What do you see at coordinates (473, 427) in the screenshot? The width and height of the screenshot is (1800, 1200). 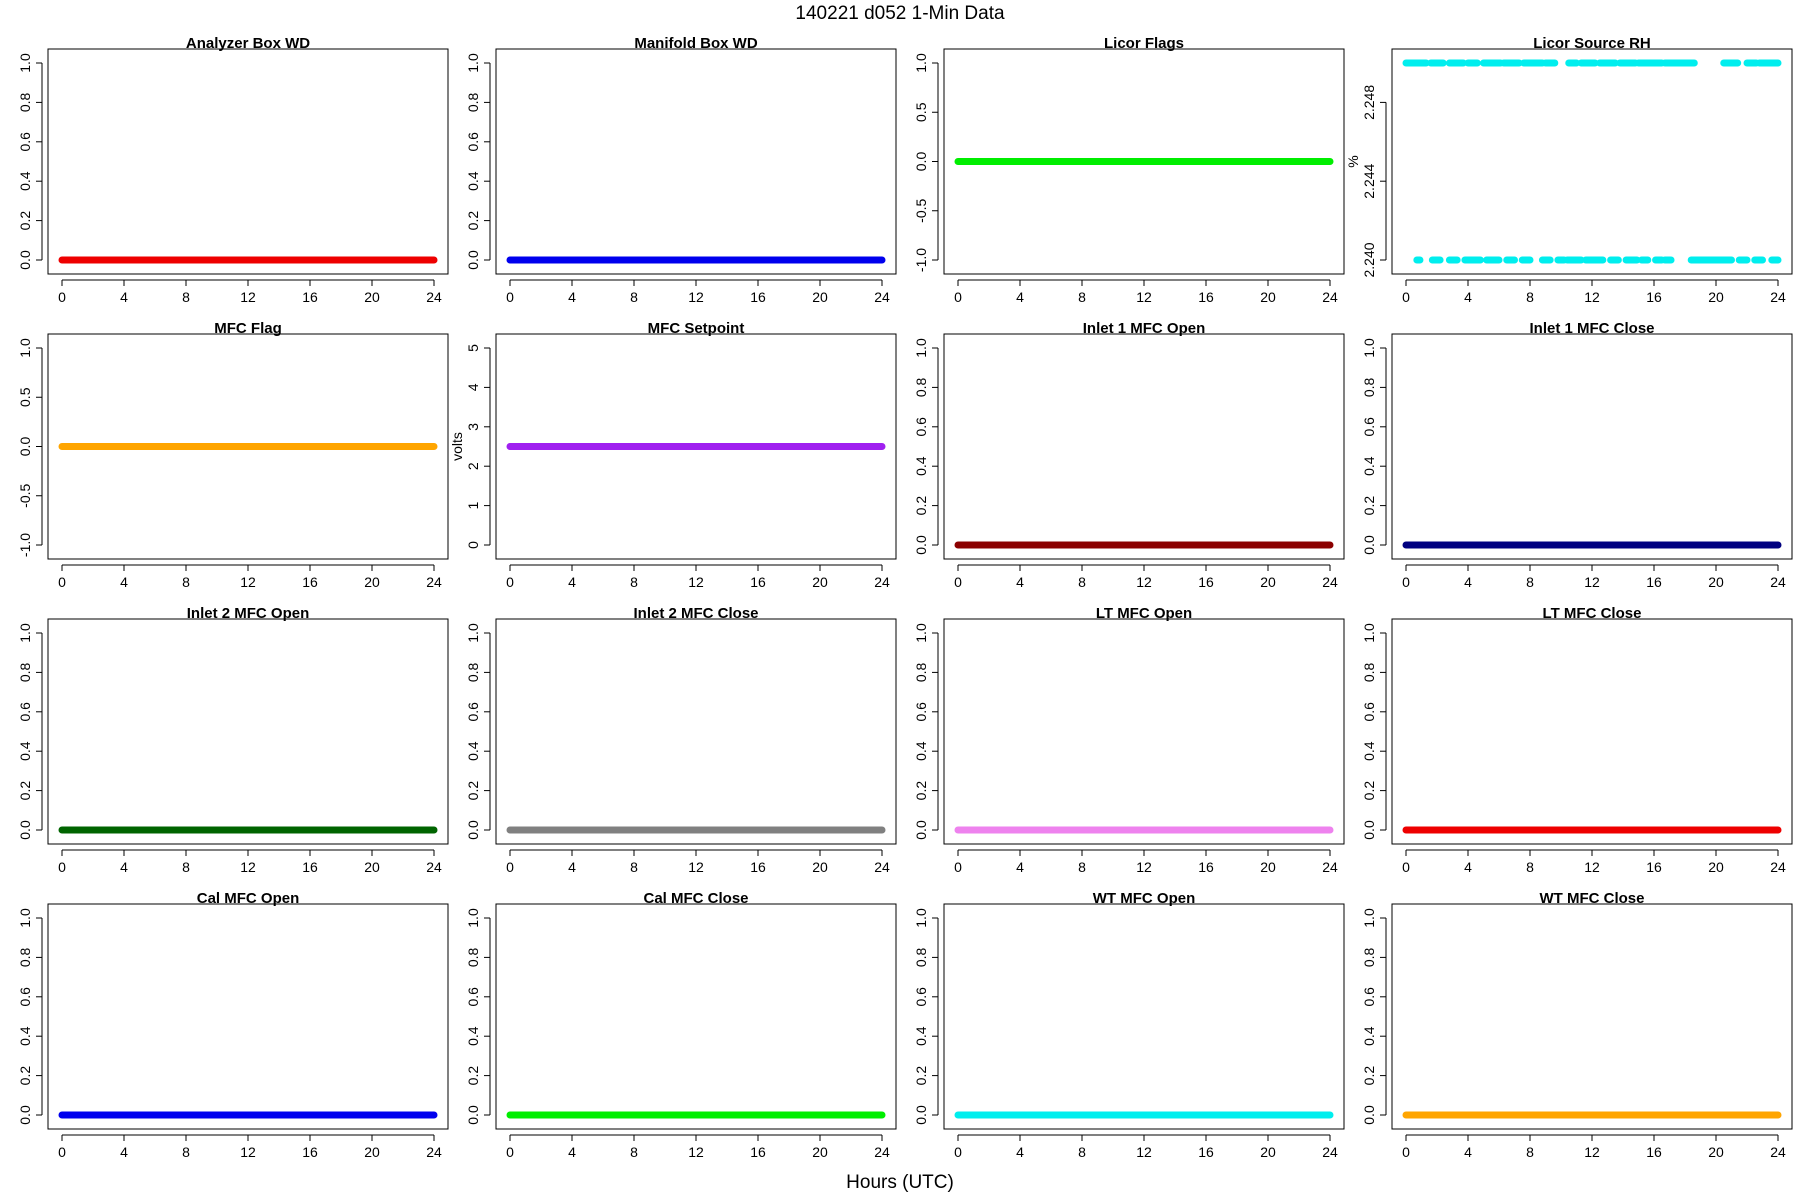 I see `y-tick-label: 3` at bounding box center [473, 427].